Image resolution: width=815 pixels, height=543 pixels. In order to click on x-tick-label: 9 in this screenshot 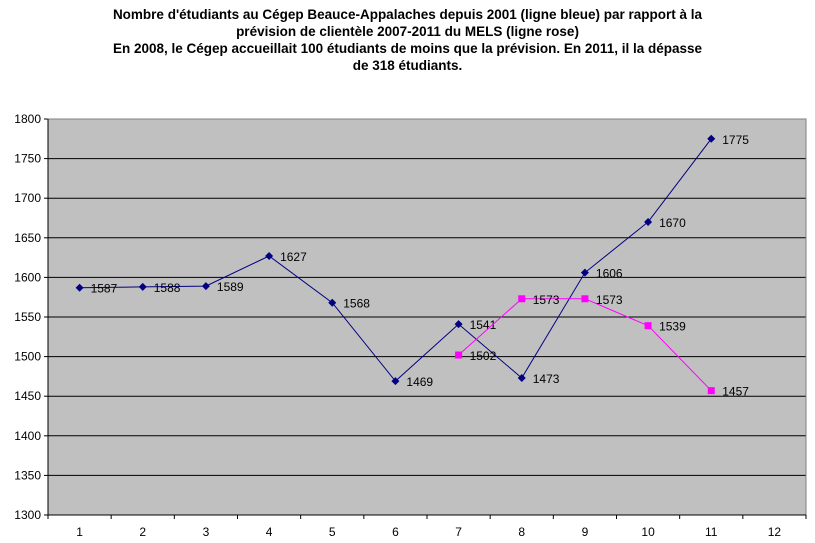, I will do `click(585, 532)`.